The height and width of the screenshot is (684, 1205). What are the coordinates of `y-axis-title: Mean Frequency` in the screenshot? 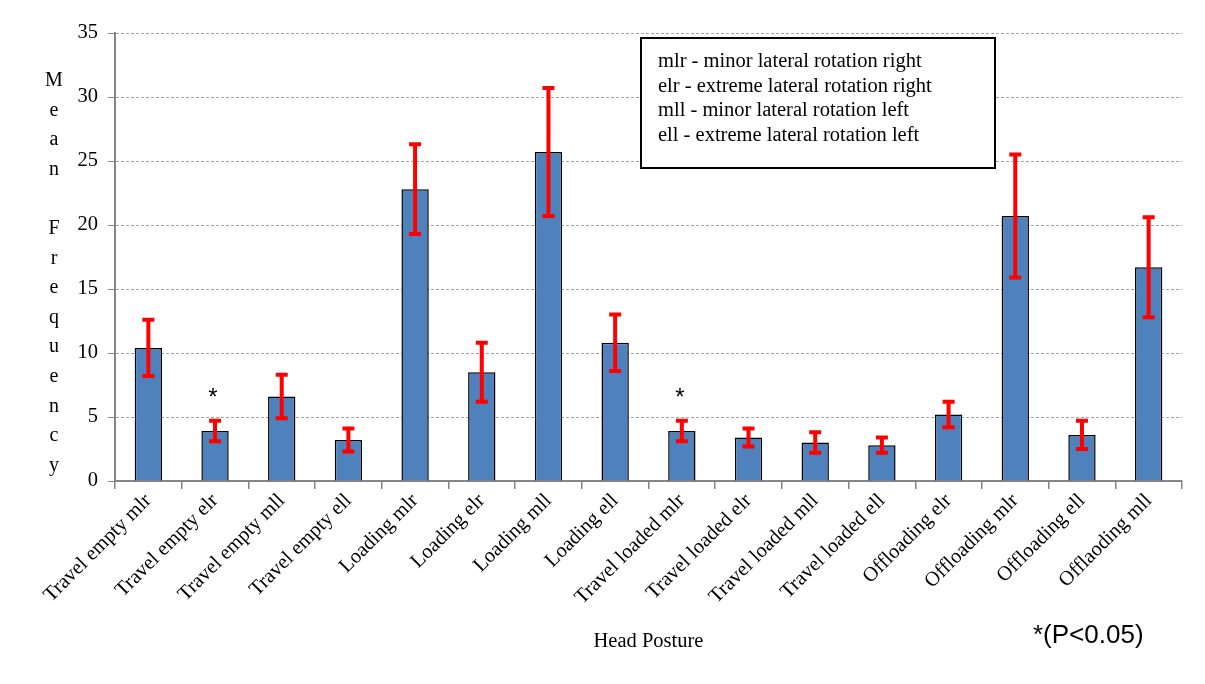 It's located at (54, 275).